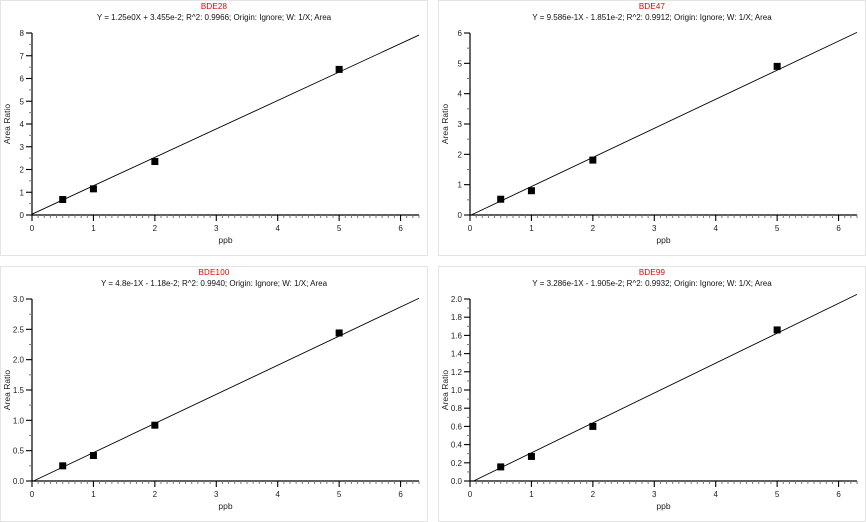 Image resolution: width=866 pixels, height=522 pixels. What do you see at coordinates (22, 124) in the screenshot?
I see `y-tick-label: 4` at bounding box center [22, 124].